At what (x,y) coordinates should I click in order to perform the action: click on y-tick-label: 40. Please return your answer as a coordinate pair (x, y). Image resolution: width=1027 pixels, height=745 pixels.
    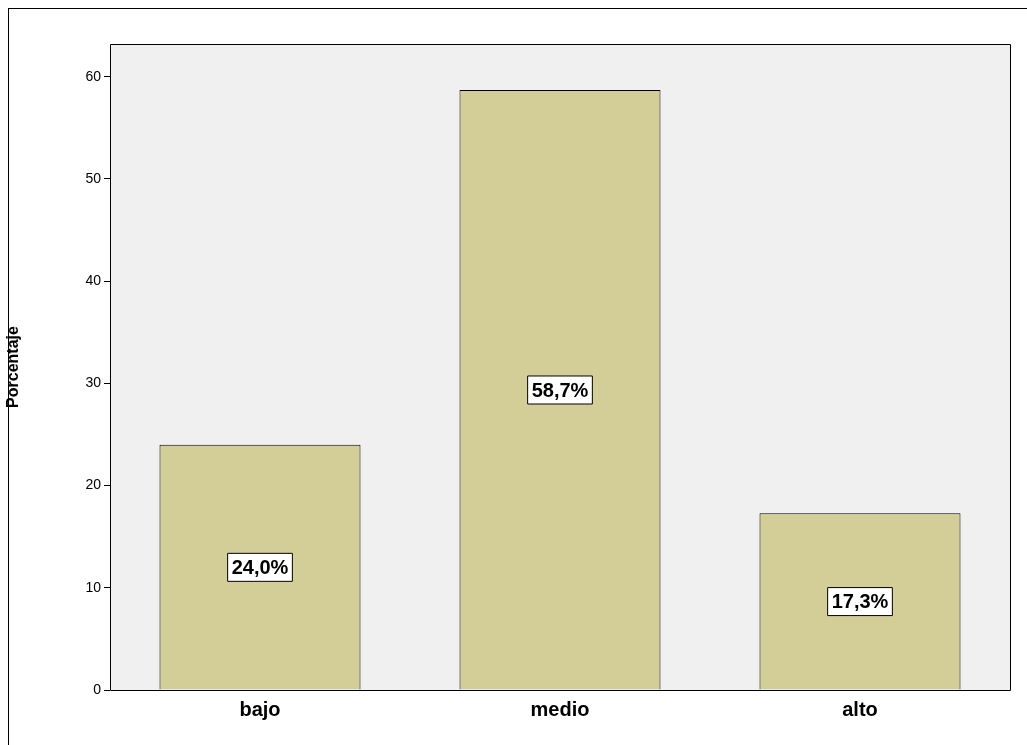
    Looking at the image, I should click on (93, 280).